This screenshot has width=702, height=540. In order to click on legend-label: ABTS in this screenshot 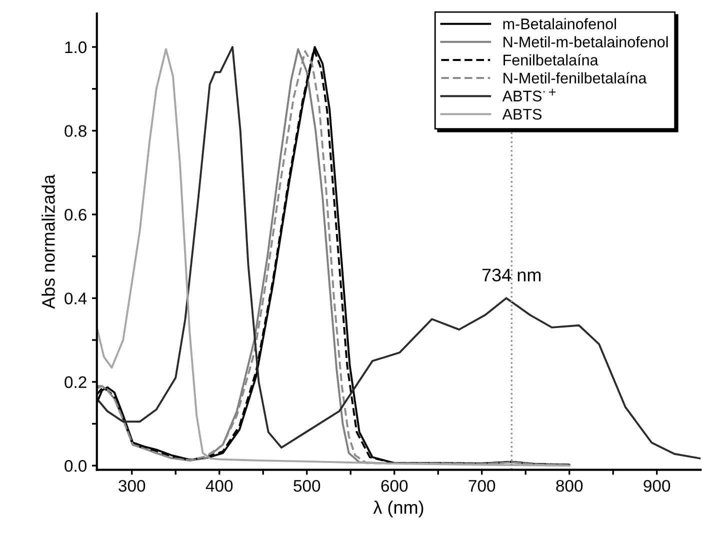, I will do `click(522, 114)`.